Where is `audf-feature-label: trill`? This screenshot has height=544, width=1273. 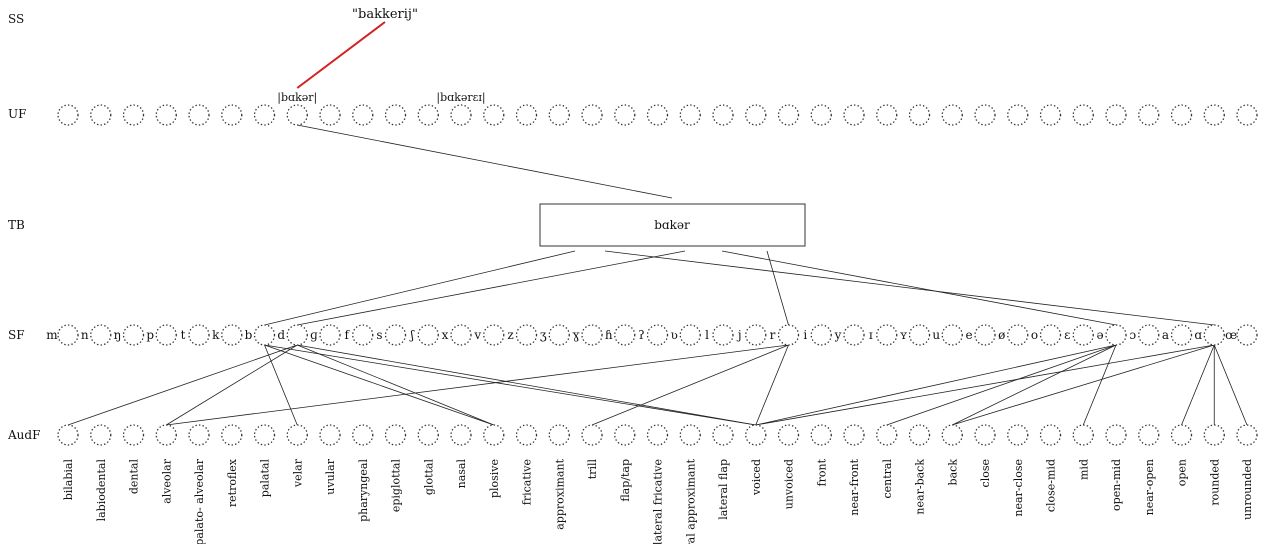
audf-feature-label: trill is located at coordinates (592, 469).